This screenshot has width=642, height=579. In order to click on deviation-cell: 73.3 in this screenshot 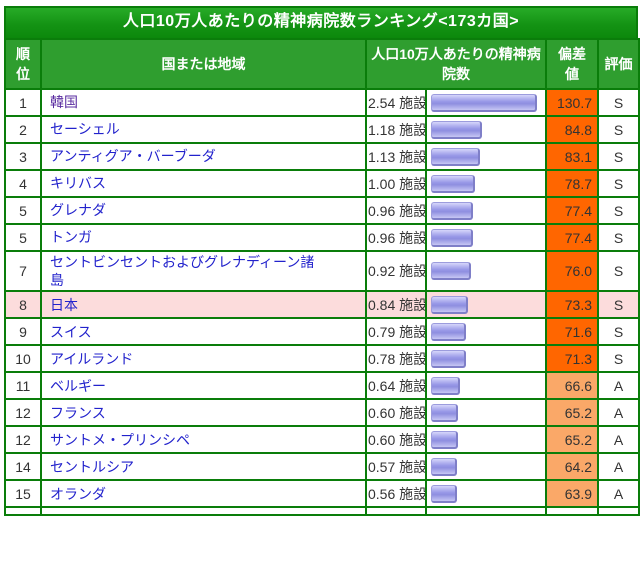, I will do `click(572, 305)`.